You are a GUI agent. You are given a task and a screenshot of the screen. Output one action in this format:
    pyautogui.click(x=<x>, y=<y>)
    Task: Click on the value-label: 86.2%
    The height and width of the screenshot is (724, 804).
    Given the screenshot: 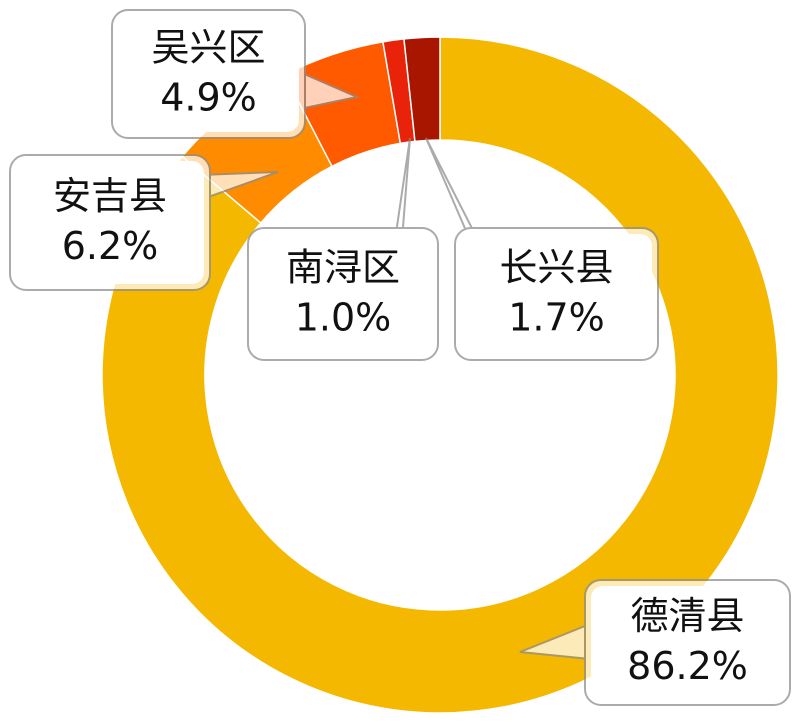 What is the action you would take?
    pyautogui.click(x=687, y=666)
    